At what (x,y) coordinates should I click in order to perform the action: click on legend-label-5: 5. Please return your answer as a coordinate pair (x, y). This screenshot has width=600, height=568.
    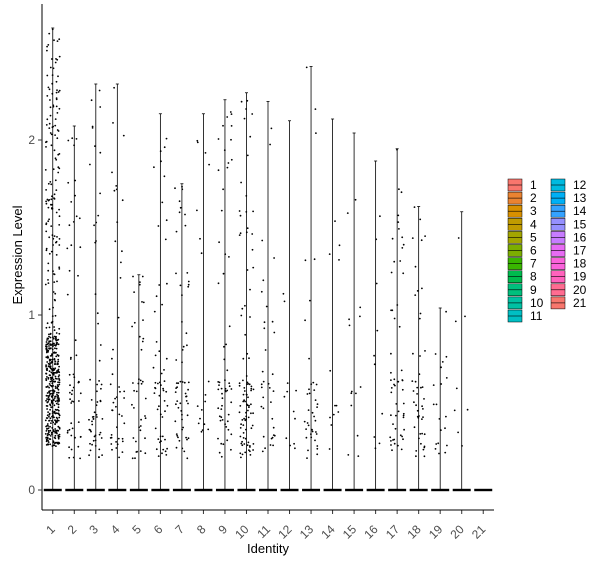
    Looking at the image, I should click on (533, 237).